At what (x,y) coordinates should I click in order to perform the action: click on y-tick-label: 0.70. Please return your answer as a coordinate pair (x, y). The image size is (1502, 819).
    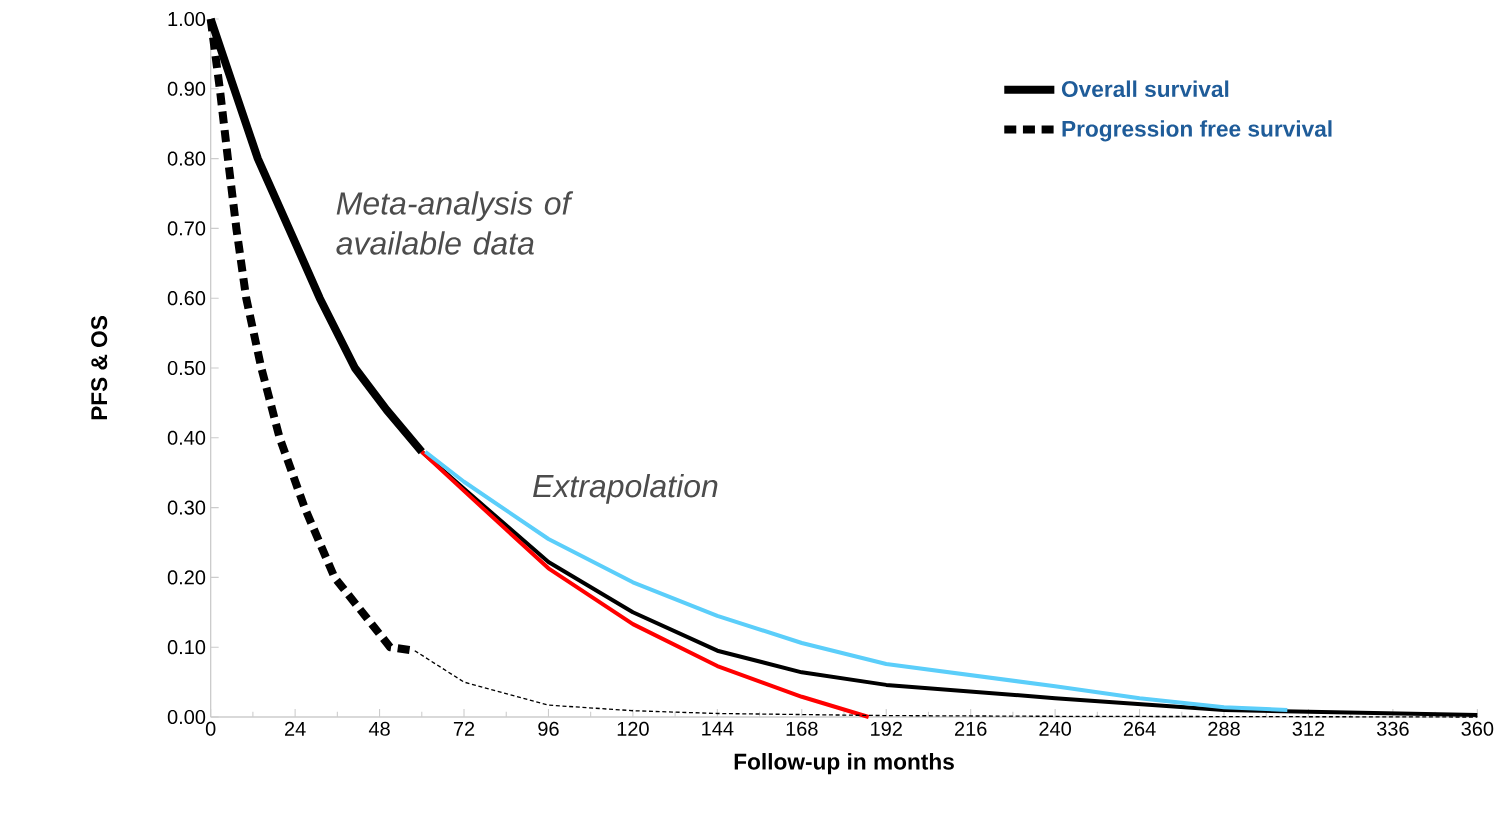
    Looking at the image, I should click on (186, 228).